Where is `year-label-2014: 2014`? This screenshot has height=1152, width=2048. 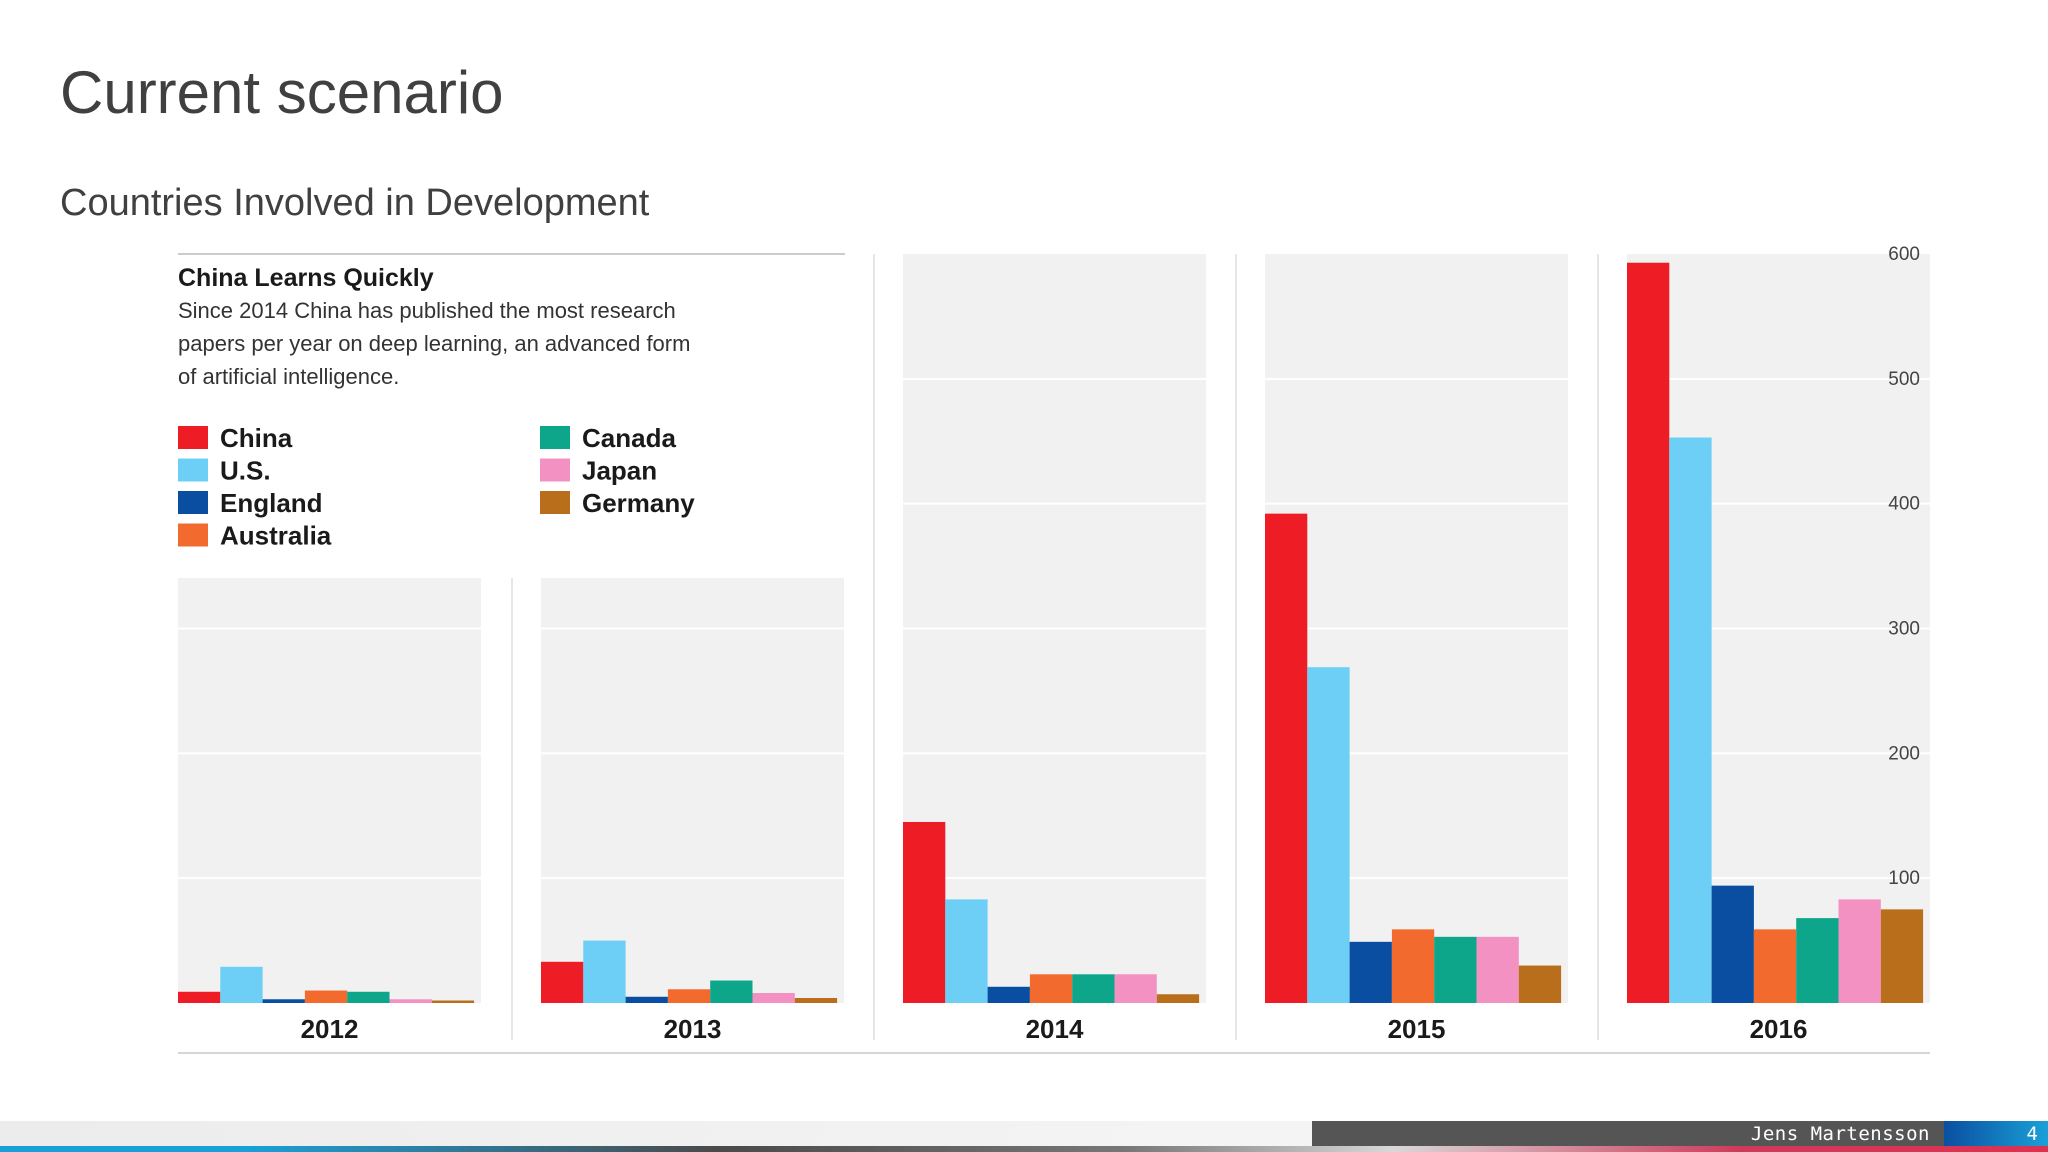
year-label-2014: 2014 is located at coordinates (1055, 1029).